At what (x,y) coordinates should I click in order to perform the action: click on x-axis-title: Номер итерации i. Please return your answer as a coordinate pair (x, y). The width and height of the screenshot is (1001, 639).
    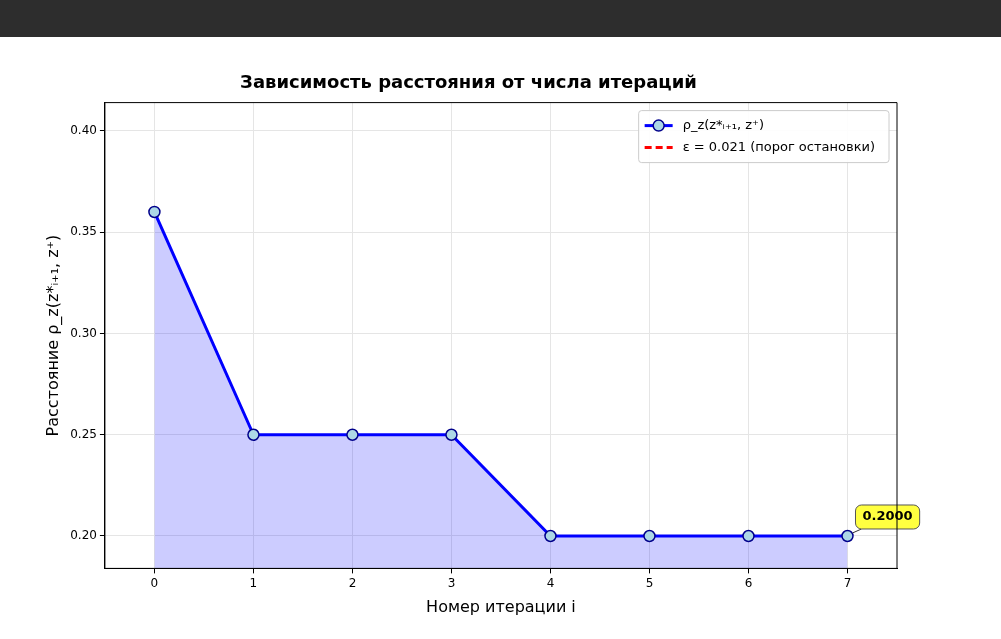
    Looking at the image, I should click on (501, 606).